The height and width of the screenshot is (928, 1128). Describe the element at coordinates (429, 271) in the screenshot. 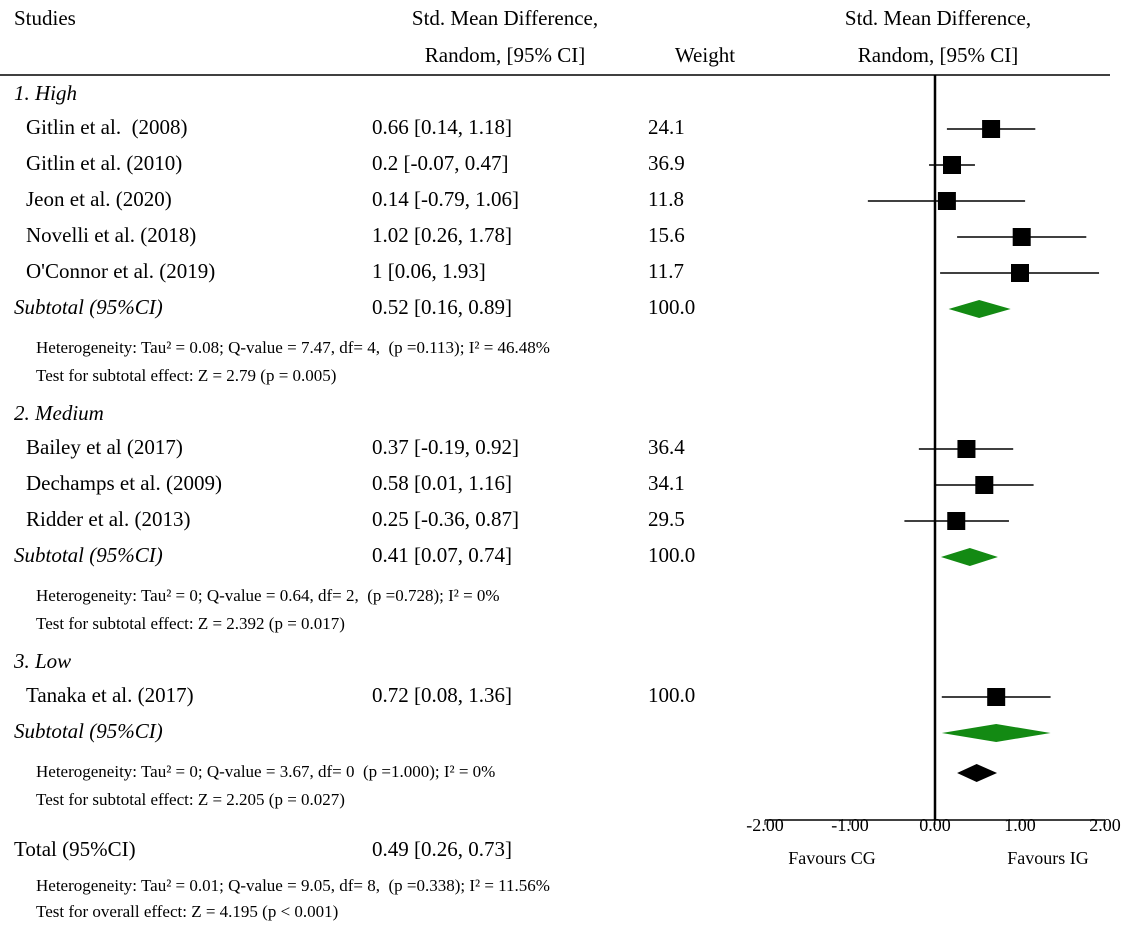

I see `effect-label: 1 [0.06, 1.93]` at that location.